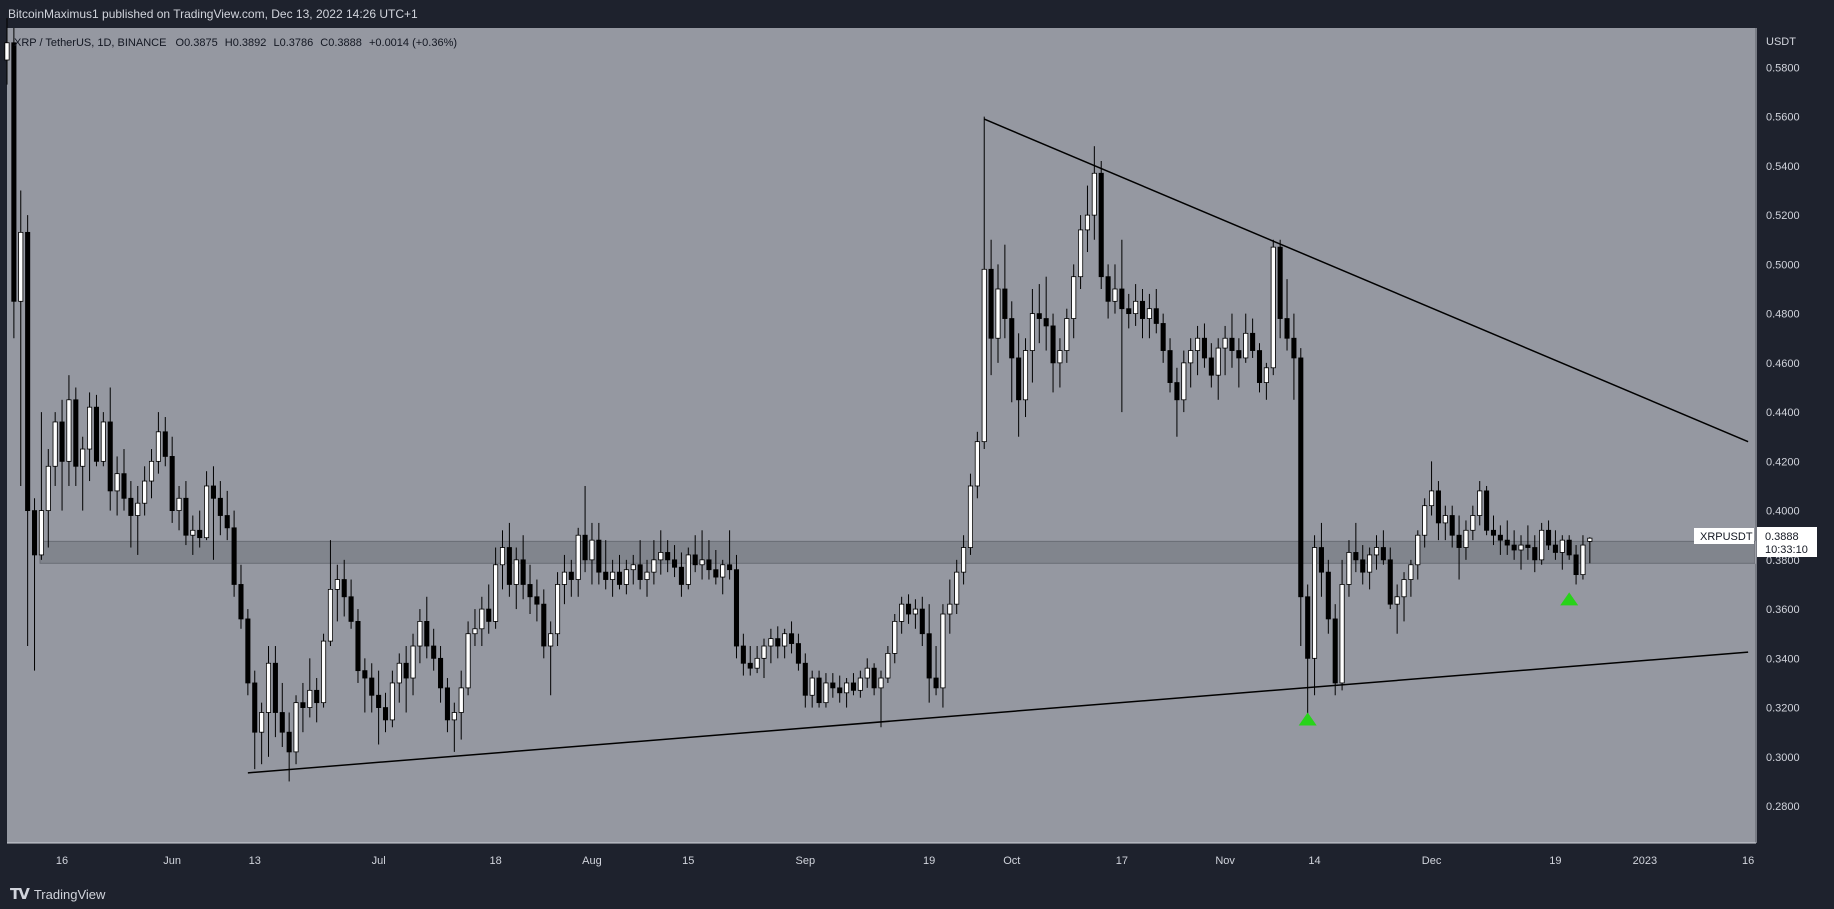  Describe the element at coordinates (62, 861) in the screenshot. I see `x-tick-label: 16` at that location.